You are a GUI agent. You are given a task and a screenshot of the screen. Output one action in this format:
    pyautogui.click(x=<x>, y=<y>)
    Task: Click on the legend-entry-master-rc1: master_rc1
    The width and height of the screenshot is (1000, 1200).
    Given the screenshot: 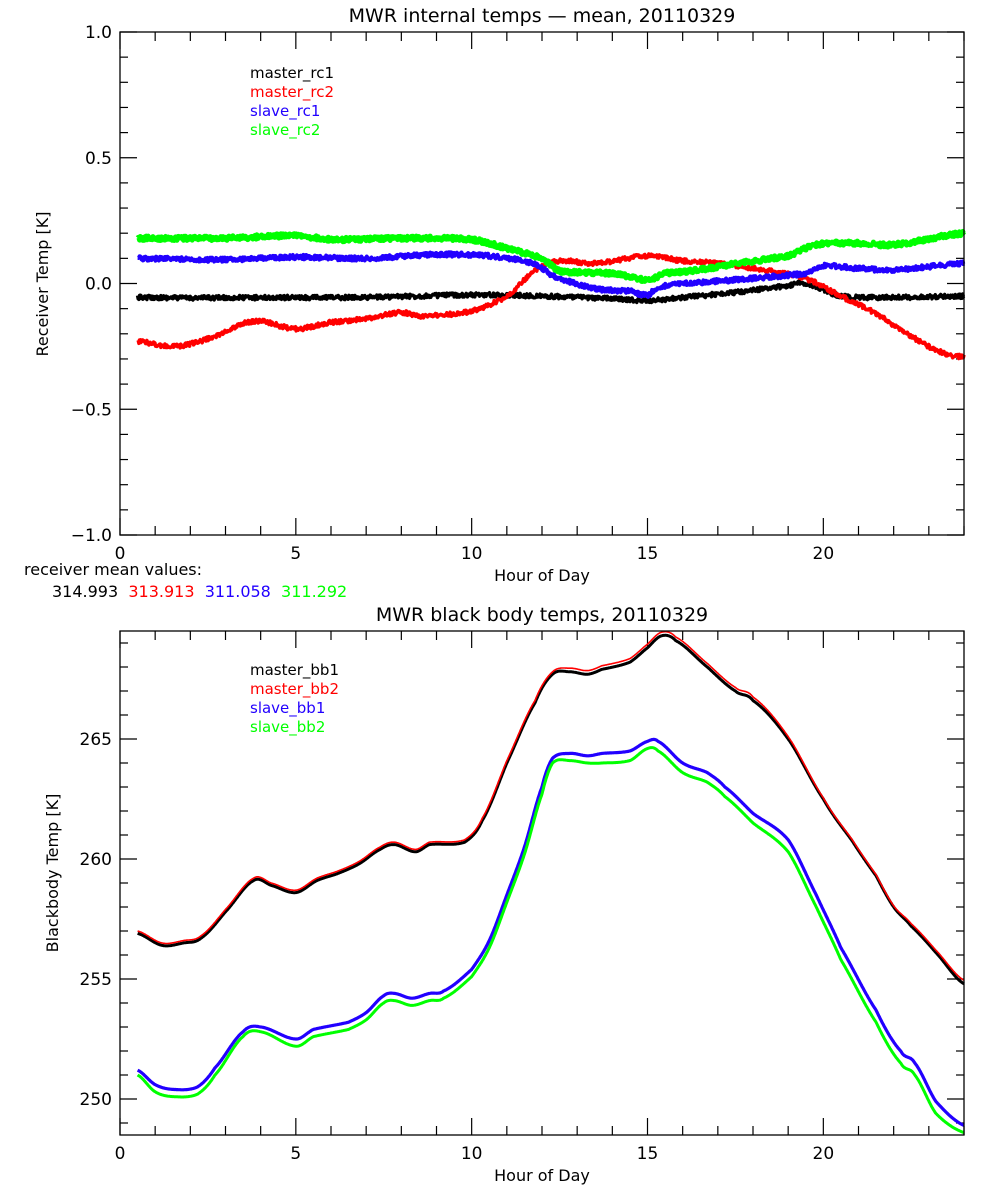 What is the action you would take?
    pyautogui.click(x=292, y=73)
    